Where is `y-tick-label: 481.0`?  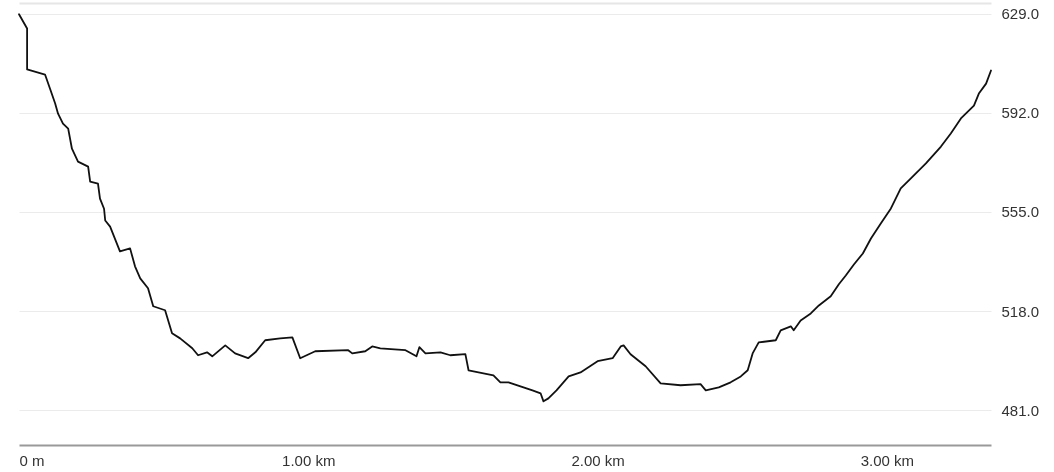 y-tick-label: 481.0 is located at coordinates (1020, 410).